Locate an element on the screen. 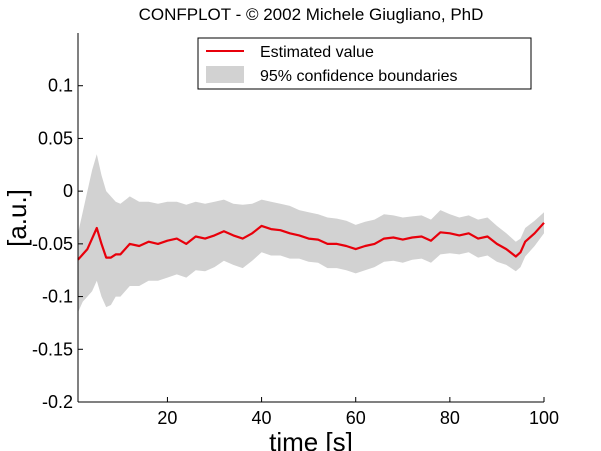 The height and width of the screenshot is (451, 601). y-tick-label: 0.05 is located at coordinates (55, 138).